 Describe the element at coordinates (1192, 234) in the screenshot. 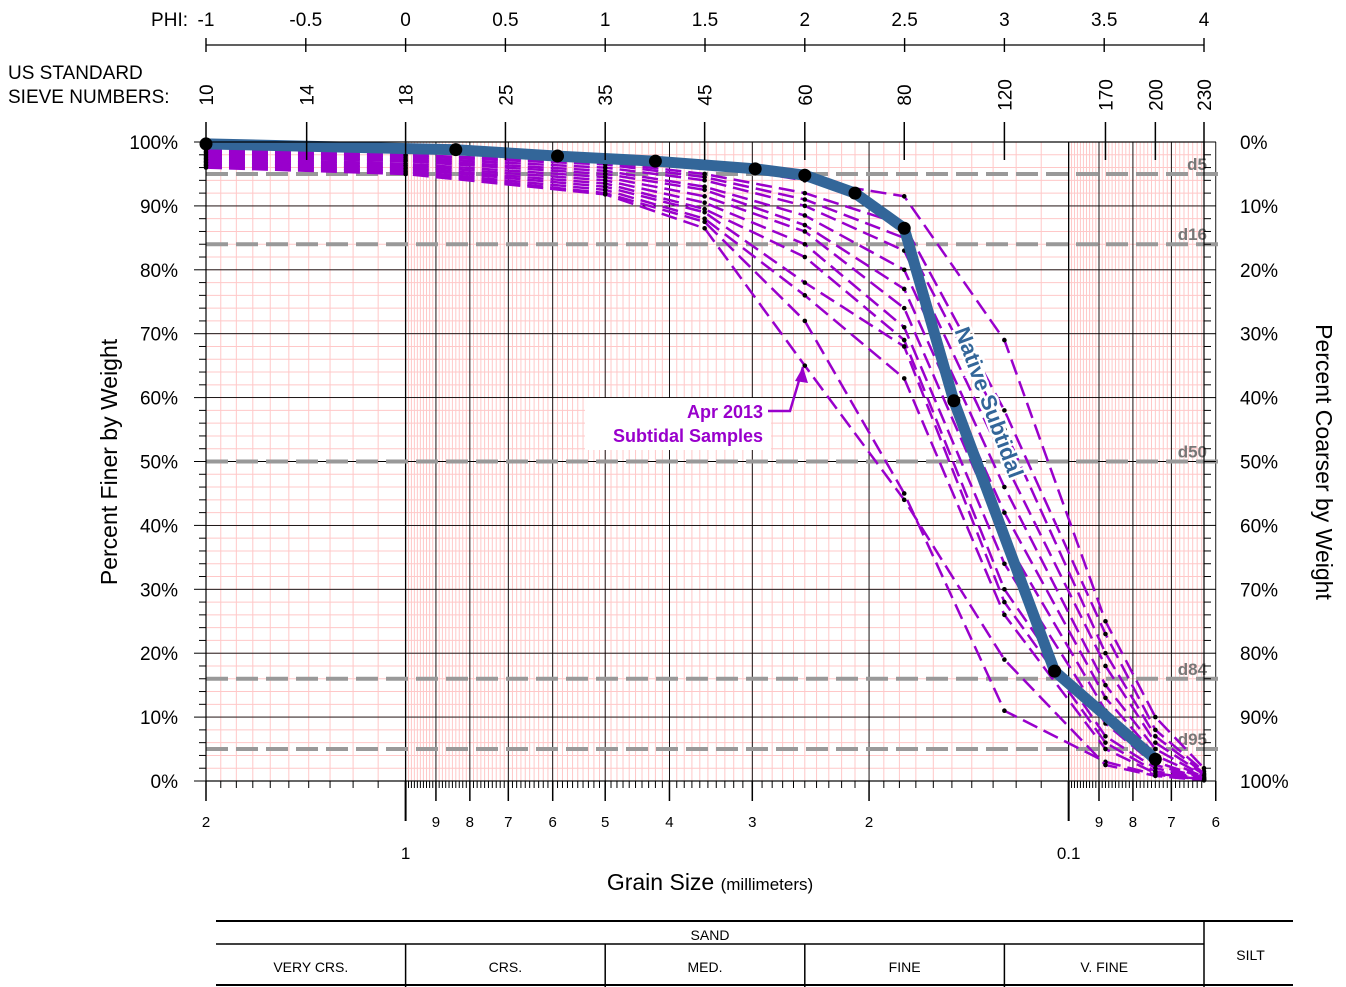

I see `reference-label: d16` at that location.